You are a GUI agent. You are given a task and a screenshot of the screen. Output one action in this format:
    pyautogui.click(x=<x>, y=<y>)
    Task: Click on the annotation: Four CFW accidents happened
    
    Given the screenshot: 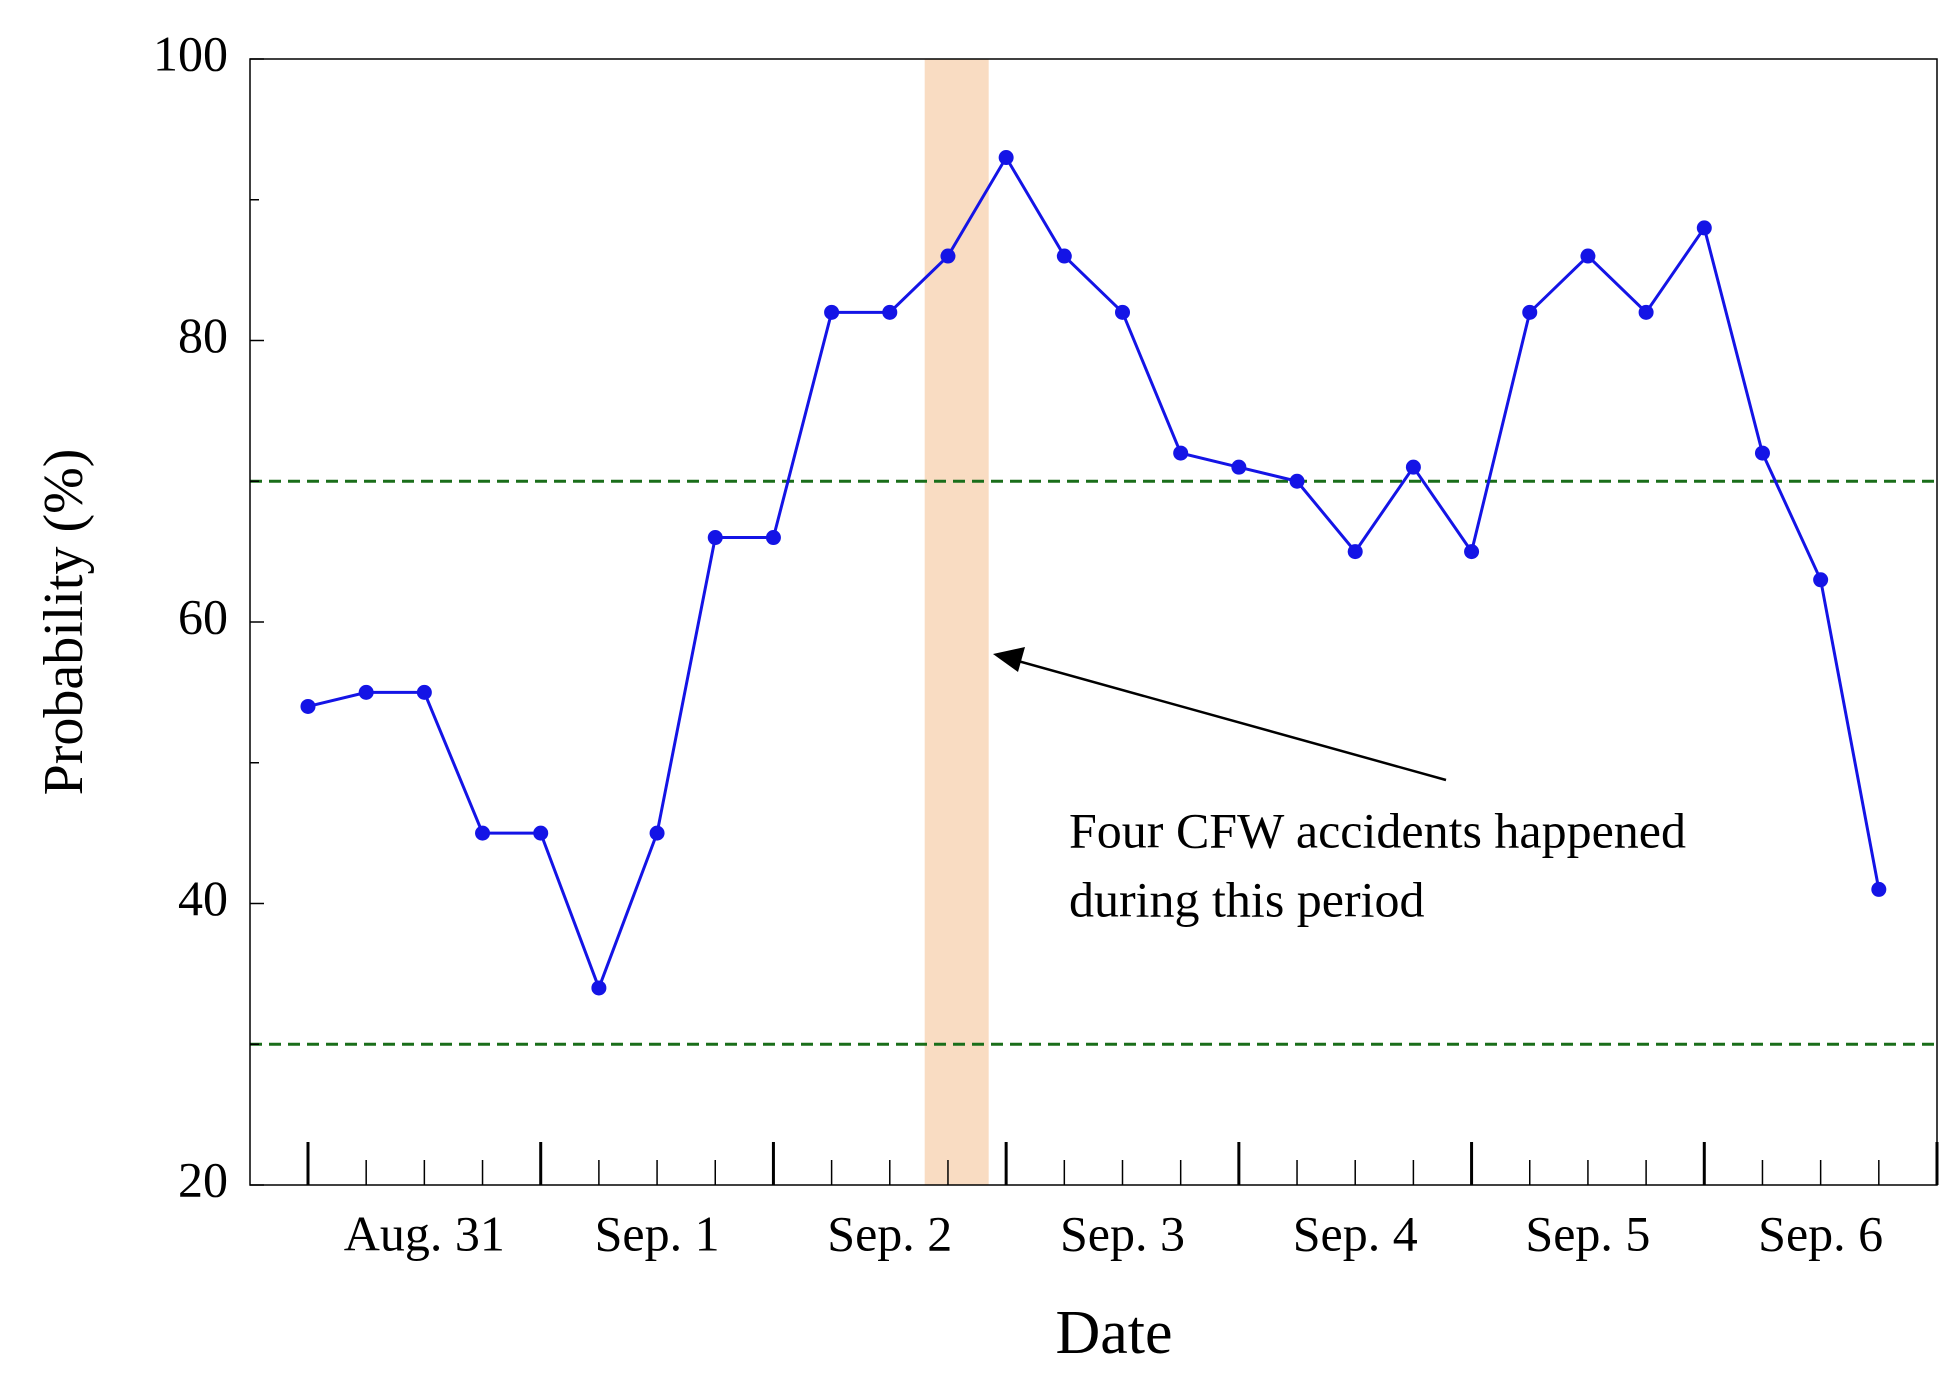 What is the action you would take?
    pyautogui.click(x=1377, y=830)
    